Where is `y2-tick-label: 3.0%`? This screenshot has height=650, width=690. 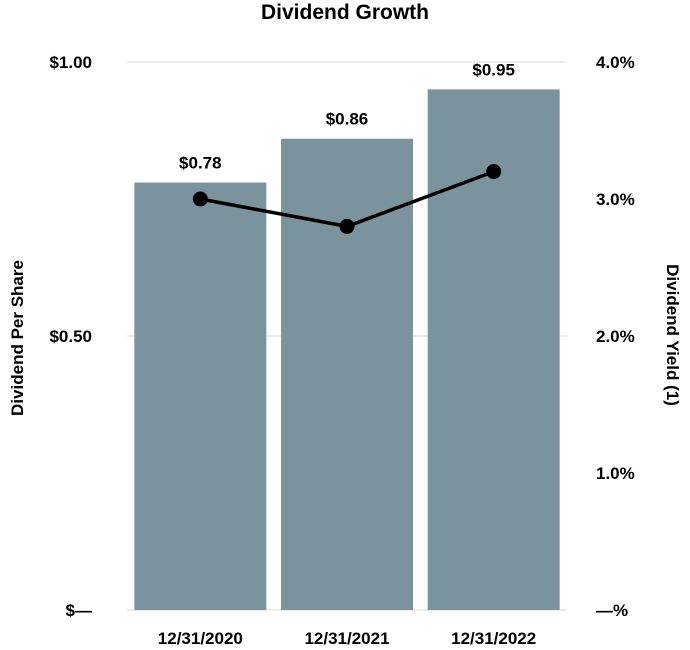 y2-tick-label: 3.0% is located at coordinates (615, 199).